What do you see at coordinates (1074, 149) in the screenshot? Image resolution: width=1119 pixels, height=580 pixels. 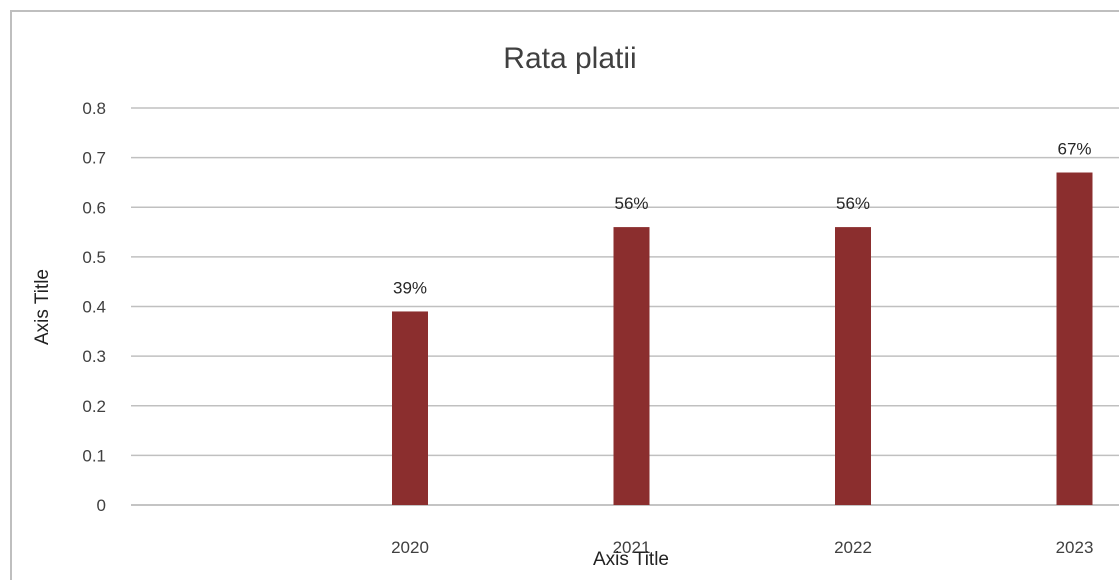 I see `data-label-2023: 67%` at bounding box center [1074, 149].